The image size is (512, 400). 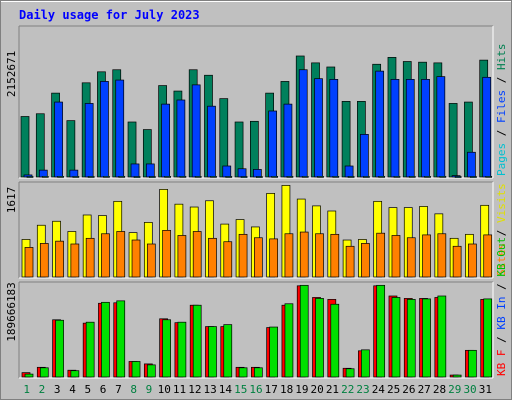 I want to click on x-tick-day-15: 15, so click(x=240, y=389).